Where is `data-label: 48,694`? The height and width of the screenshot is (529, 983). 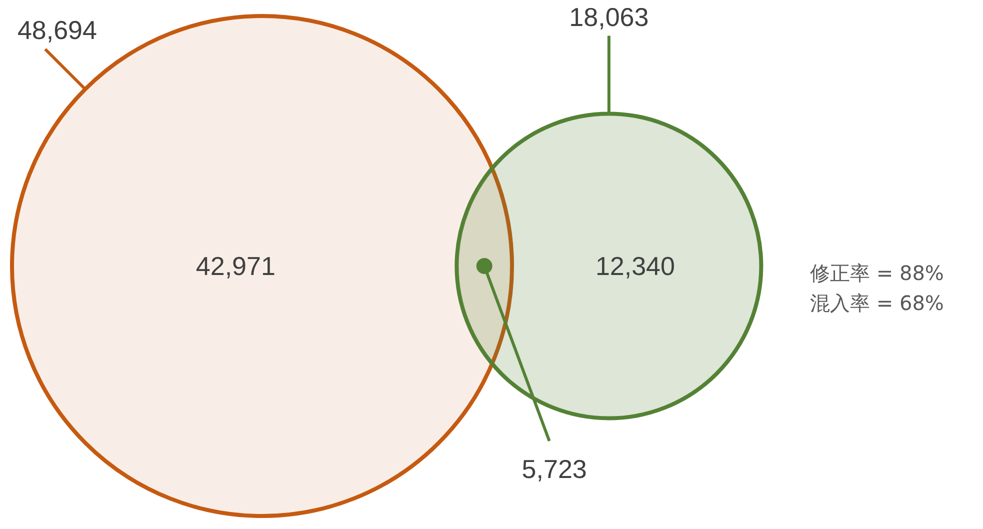 data-label: 48,694 is located at coordinates (57, 30).